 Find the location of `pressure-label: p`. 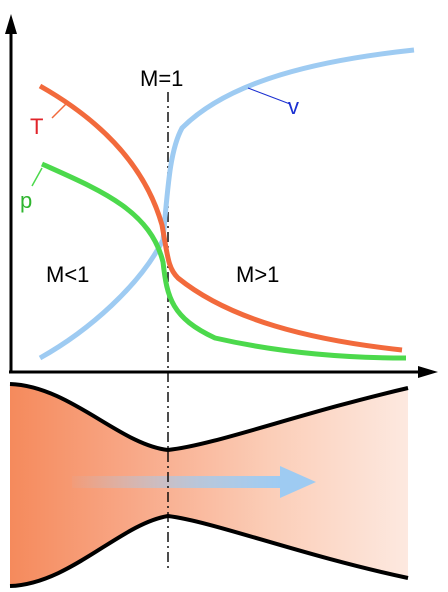

pressure-label: p is located at coordinates (26, 200).